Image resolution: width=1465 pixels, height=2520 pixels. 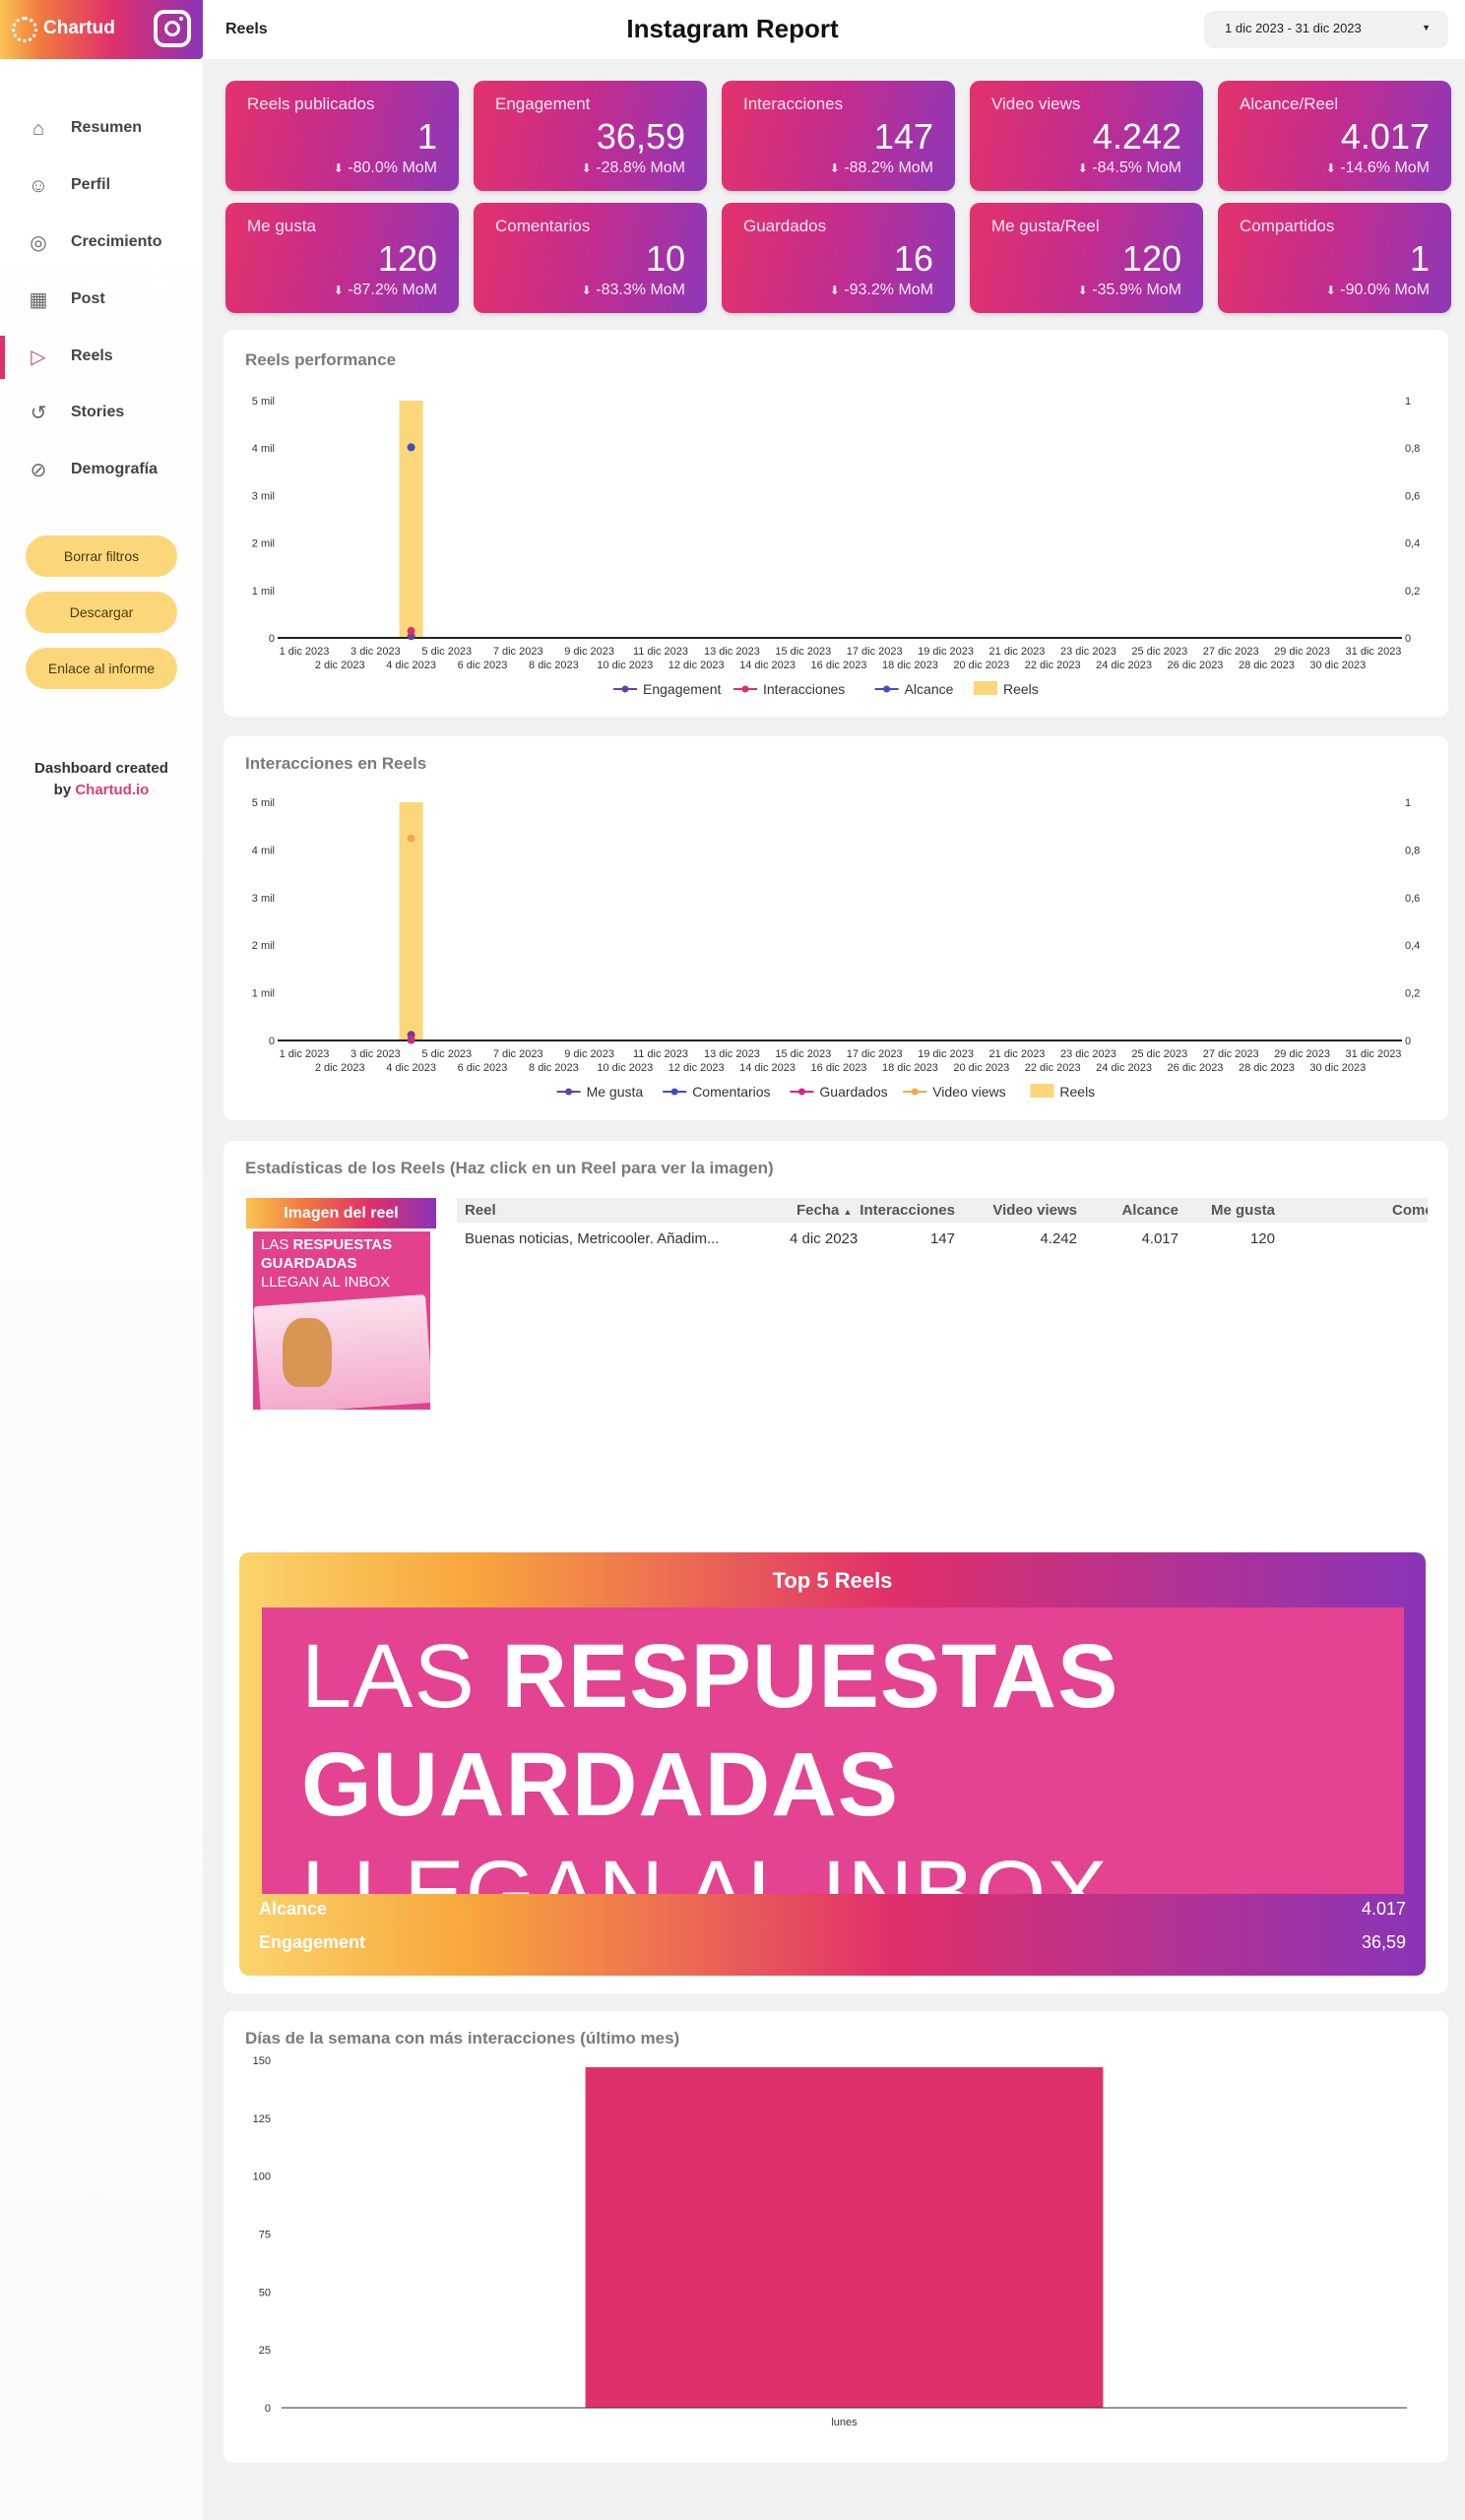 I want to click on cell-interacciones: 147, so click(x=942, y=1238).